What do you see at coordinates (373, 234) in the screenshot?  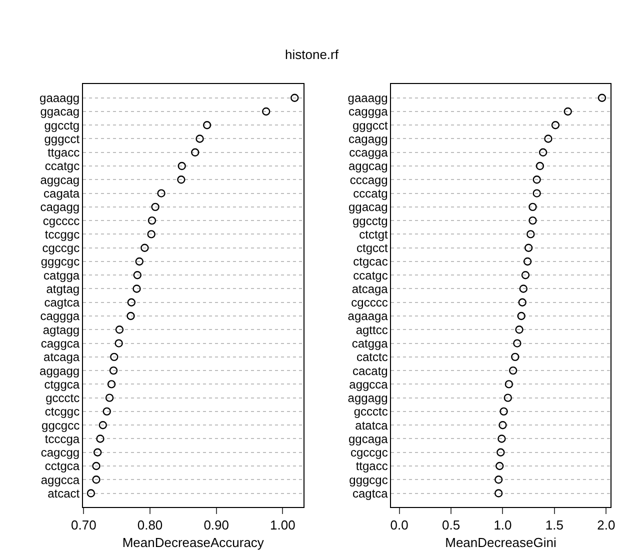 I see `y-tick-label: ctctgt` at bounding box center [373, 234].